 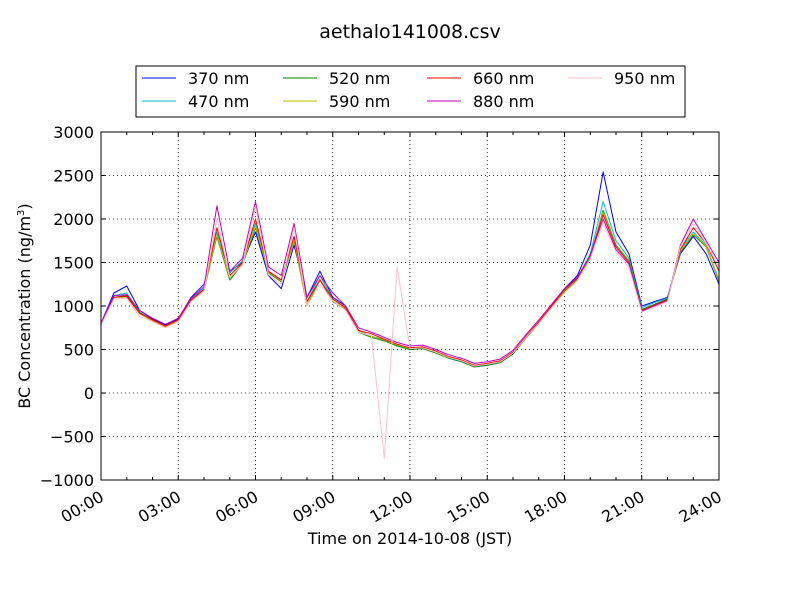 What do you see at coordinates (359, 101) in the screenshot?
I see `legend-label: 590 nm` at bounding box center [359, 101].